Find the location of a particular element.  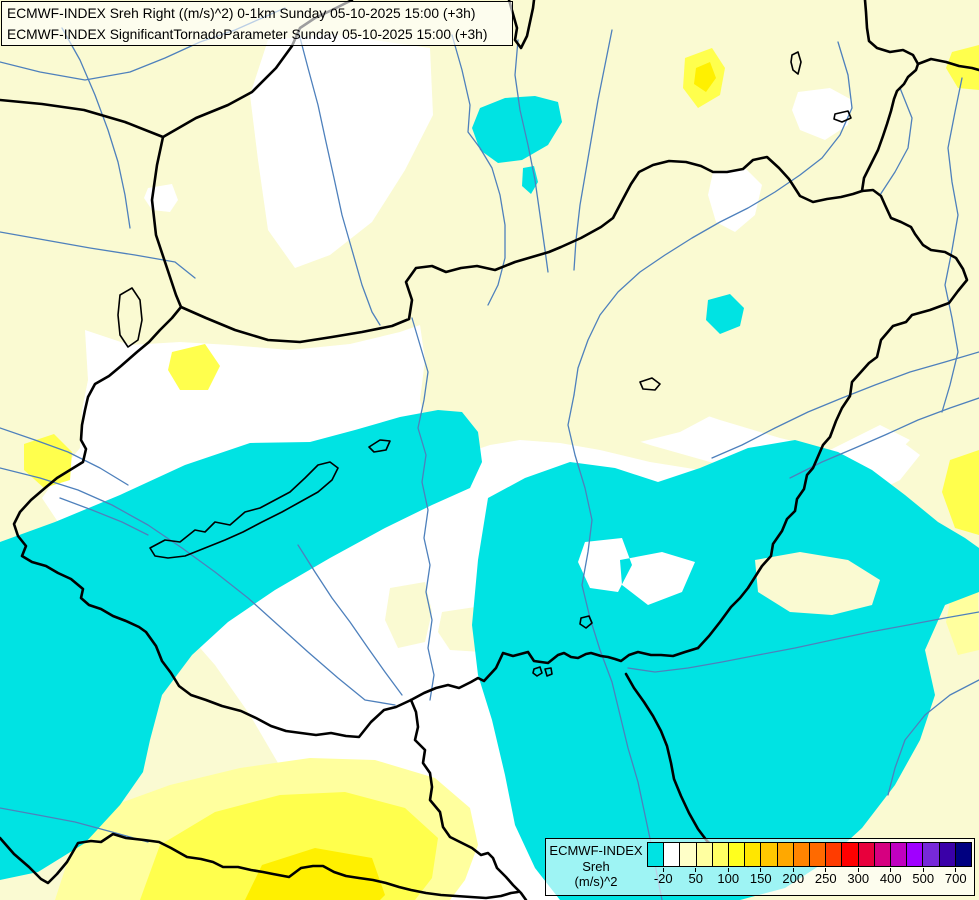

legend-colorbar is located at coordinates (809, 854).